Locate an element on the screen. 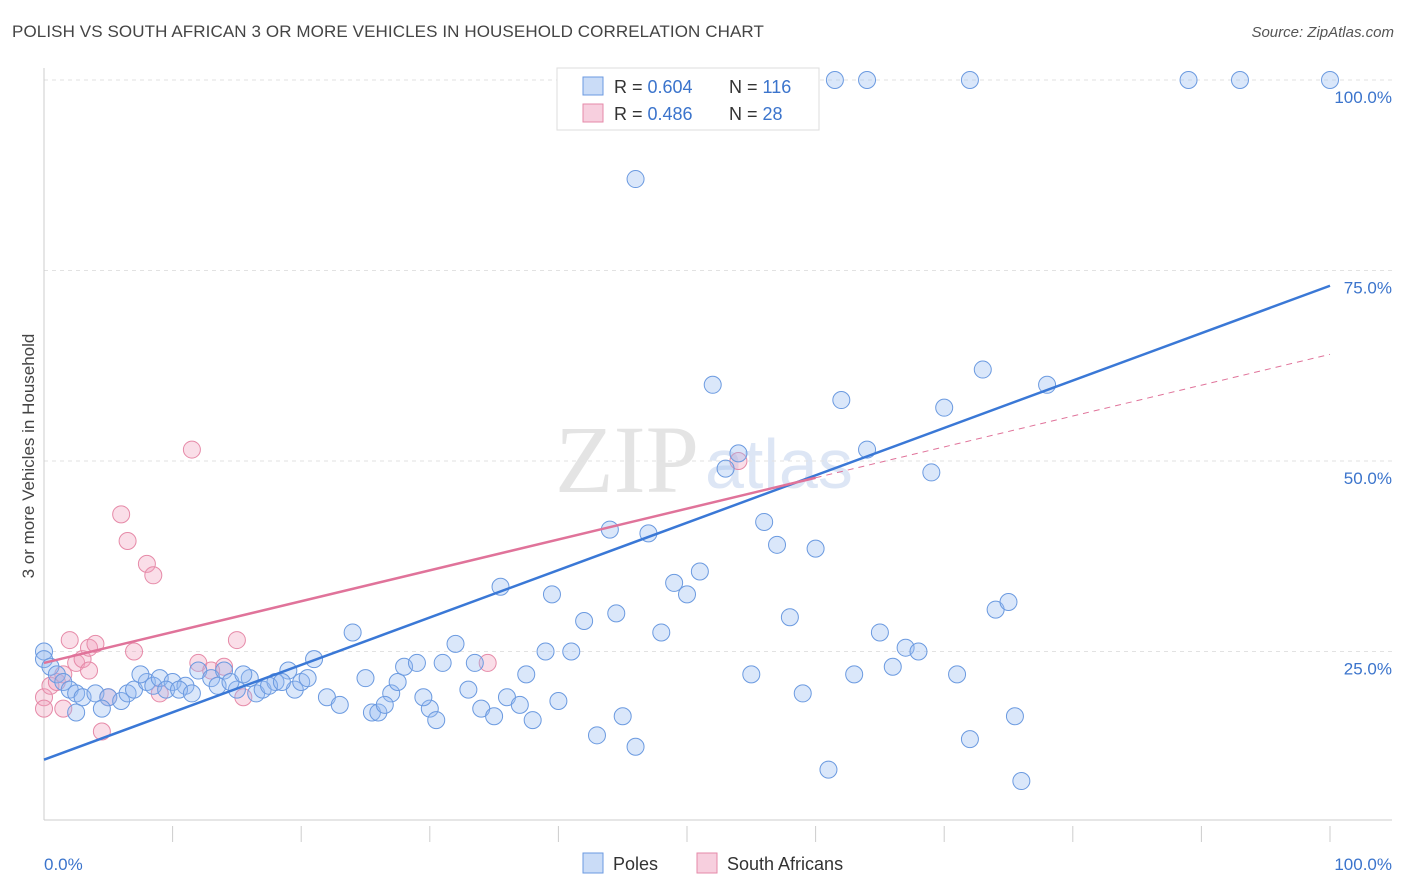 This screenshot has height=892, width=1406. south-africans-trend-line is located at coordinates (429, 570).